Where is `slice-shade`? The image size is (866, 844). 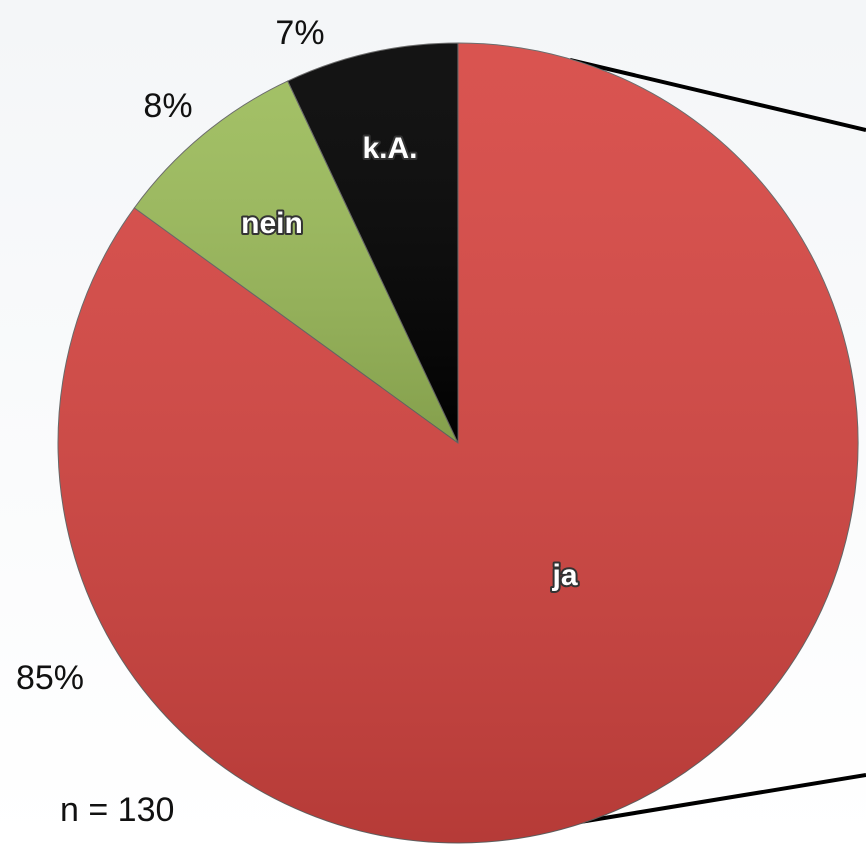 slice-shade is located at coordinates (372, 243).